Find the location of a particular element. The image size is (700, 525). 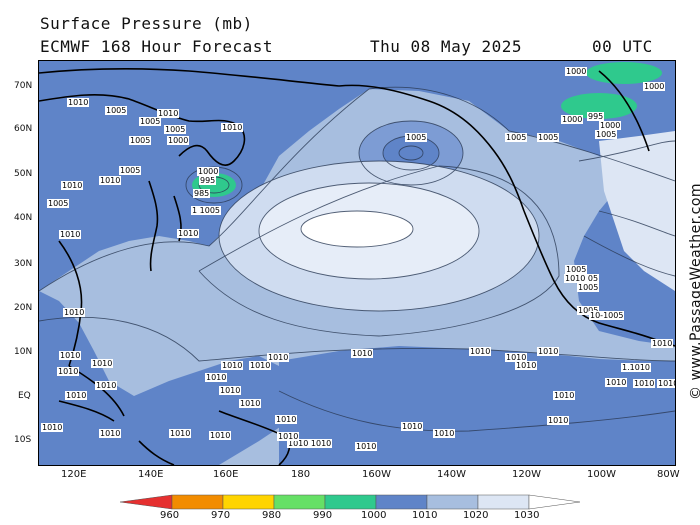

lat-label-70n: 70N is located at coordinates (23, 86).